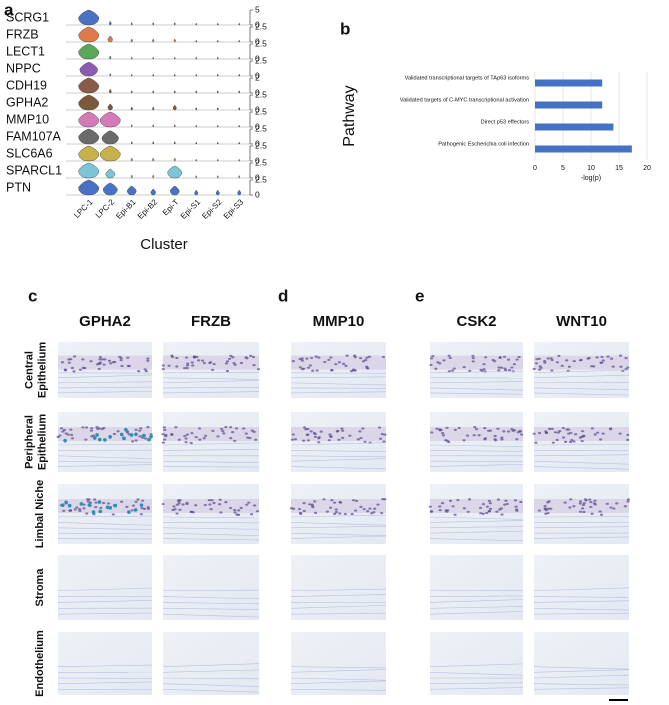  I want to click on y-axis-label: Pathway, so click(349, 115).